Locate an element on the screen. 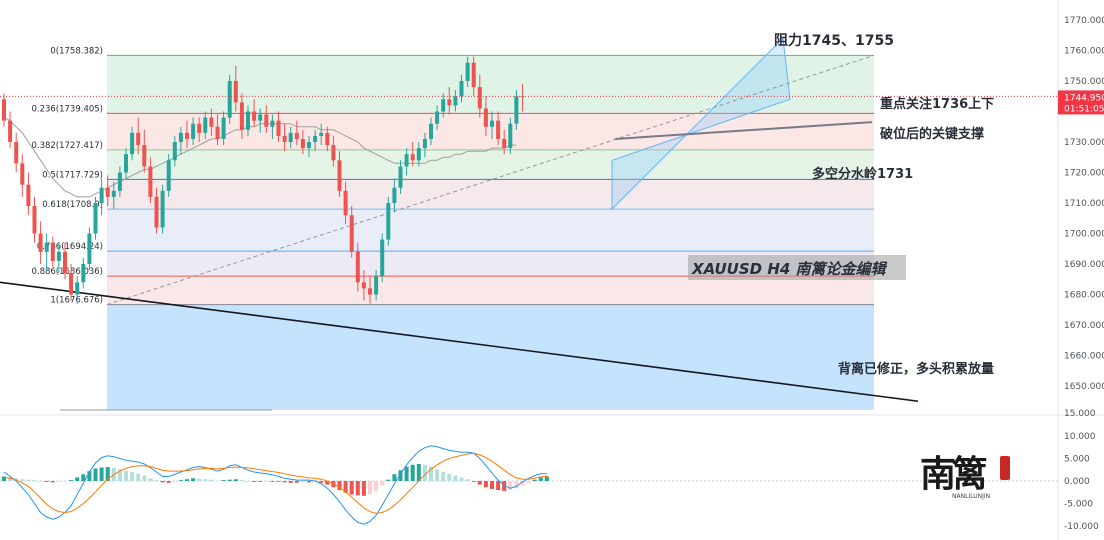 Image resolution: width=1104 pixels, height=540 pixels. fib-extension-zone is located at coordinates (490, 357).